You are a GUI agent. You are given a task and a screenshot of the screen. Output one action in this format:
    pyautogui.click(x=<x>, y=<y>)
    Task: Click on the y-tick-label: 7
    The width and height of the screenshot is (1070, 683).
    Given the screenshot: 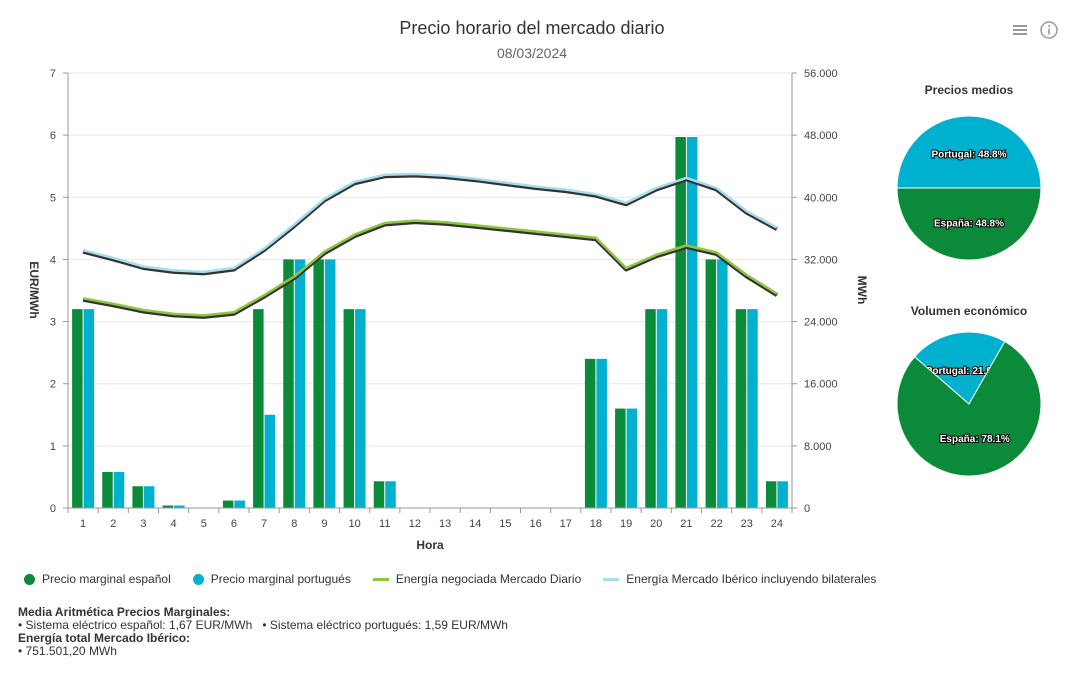 What is the action you would take?
    pyautogui.click(x=53, y=74)
    